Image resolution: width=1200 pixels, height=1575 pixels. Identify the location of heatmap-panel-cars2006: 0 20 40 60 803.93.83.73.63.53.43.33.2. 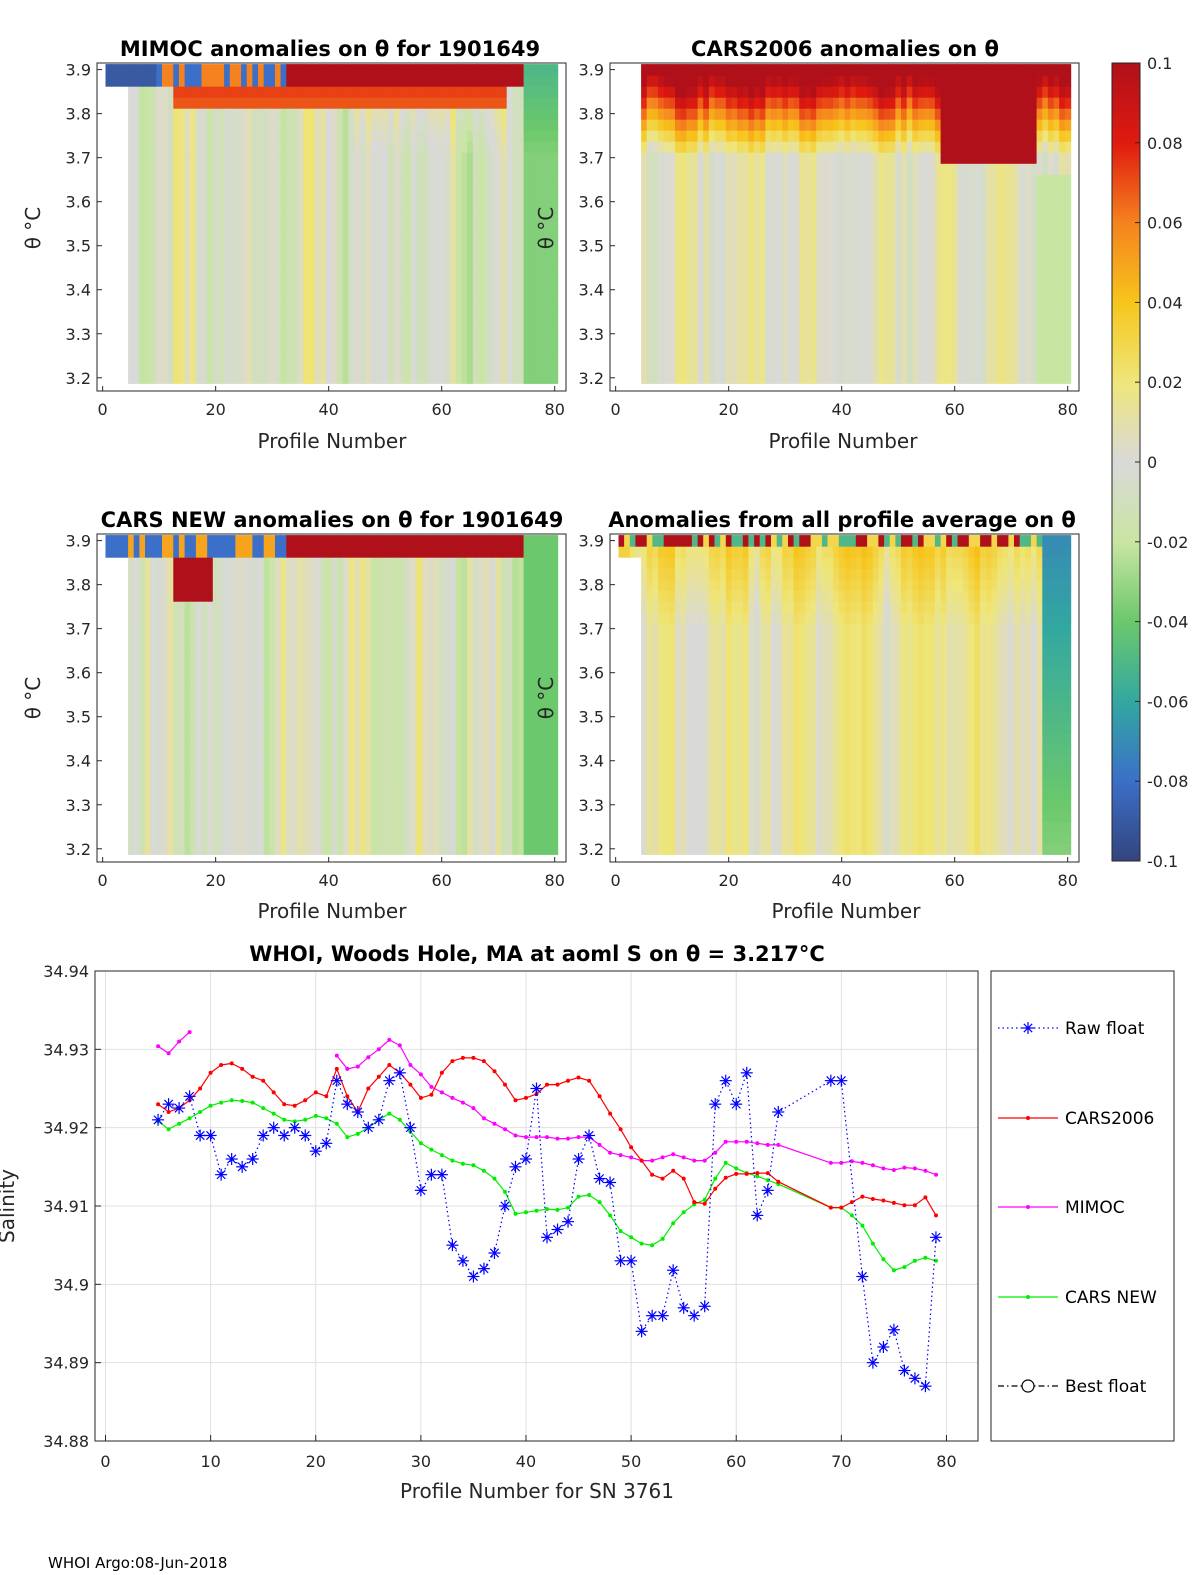
(829, 240).